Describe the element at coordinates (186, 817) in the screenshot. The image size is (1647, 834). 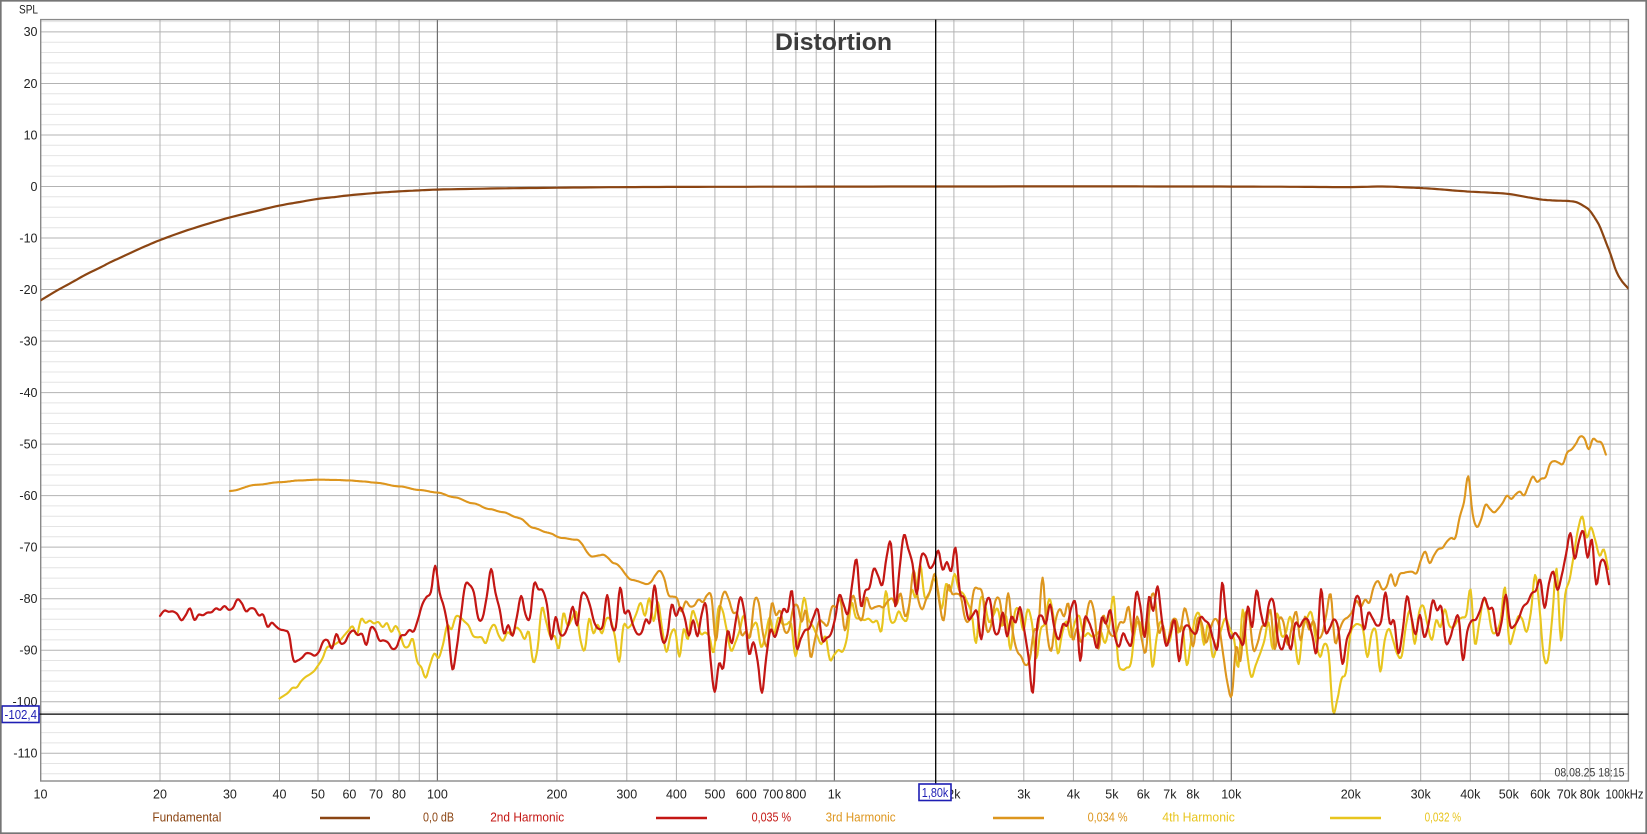
I see `svg-text: Fundamental` at that location.